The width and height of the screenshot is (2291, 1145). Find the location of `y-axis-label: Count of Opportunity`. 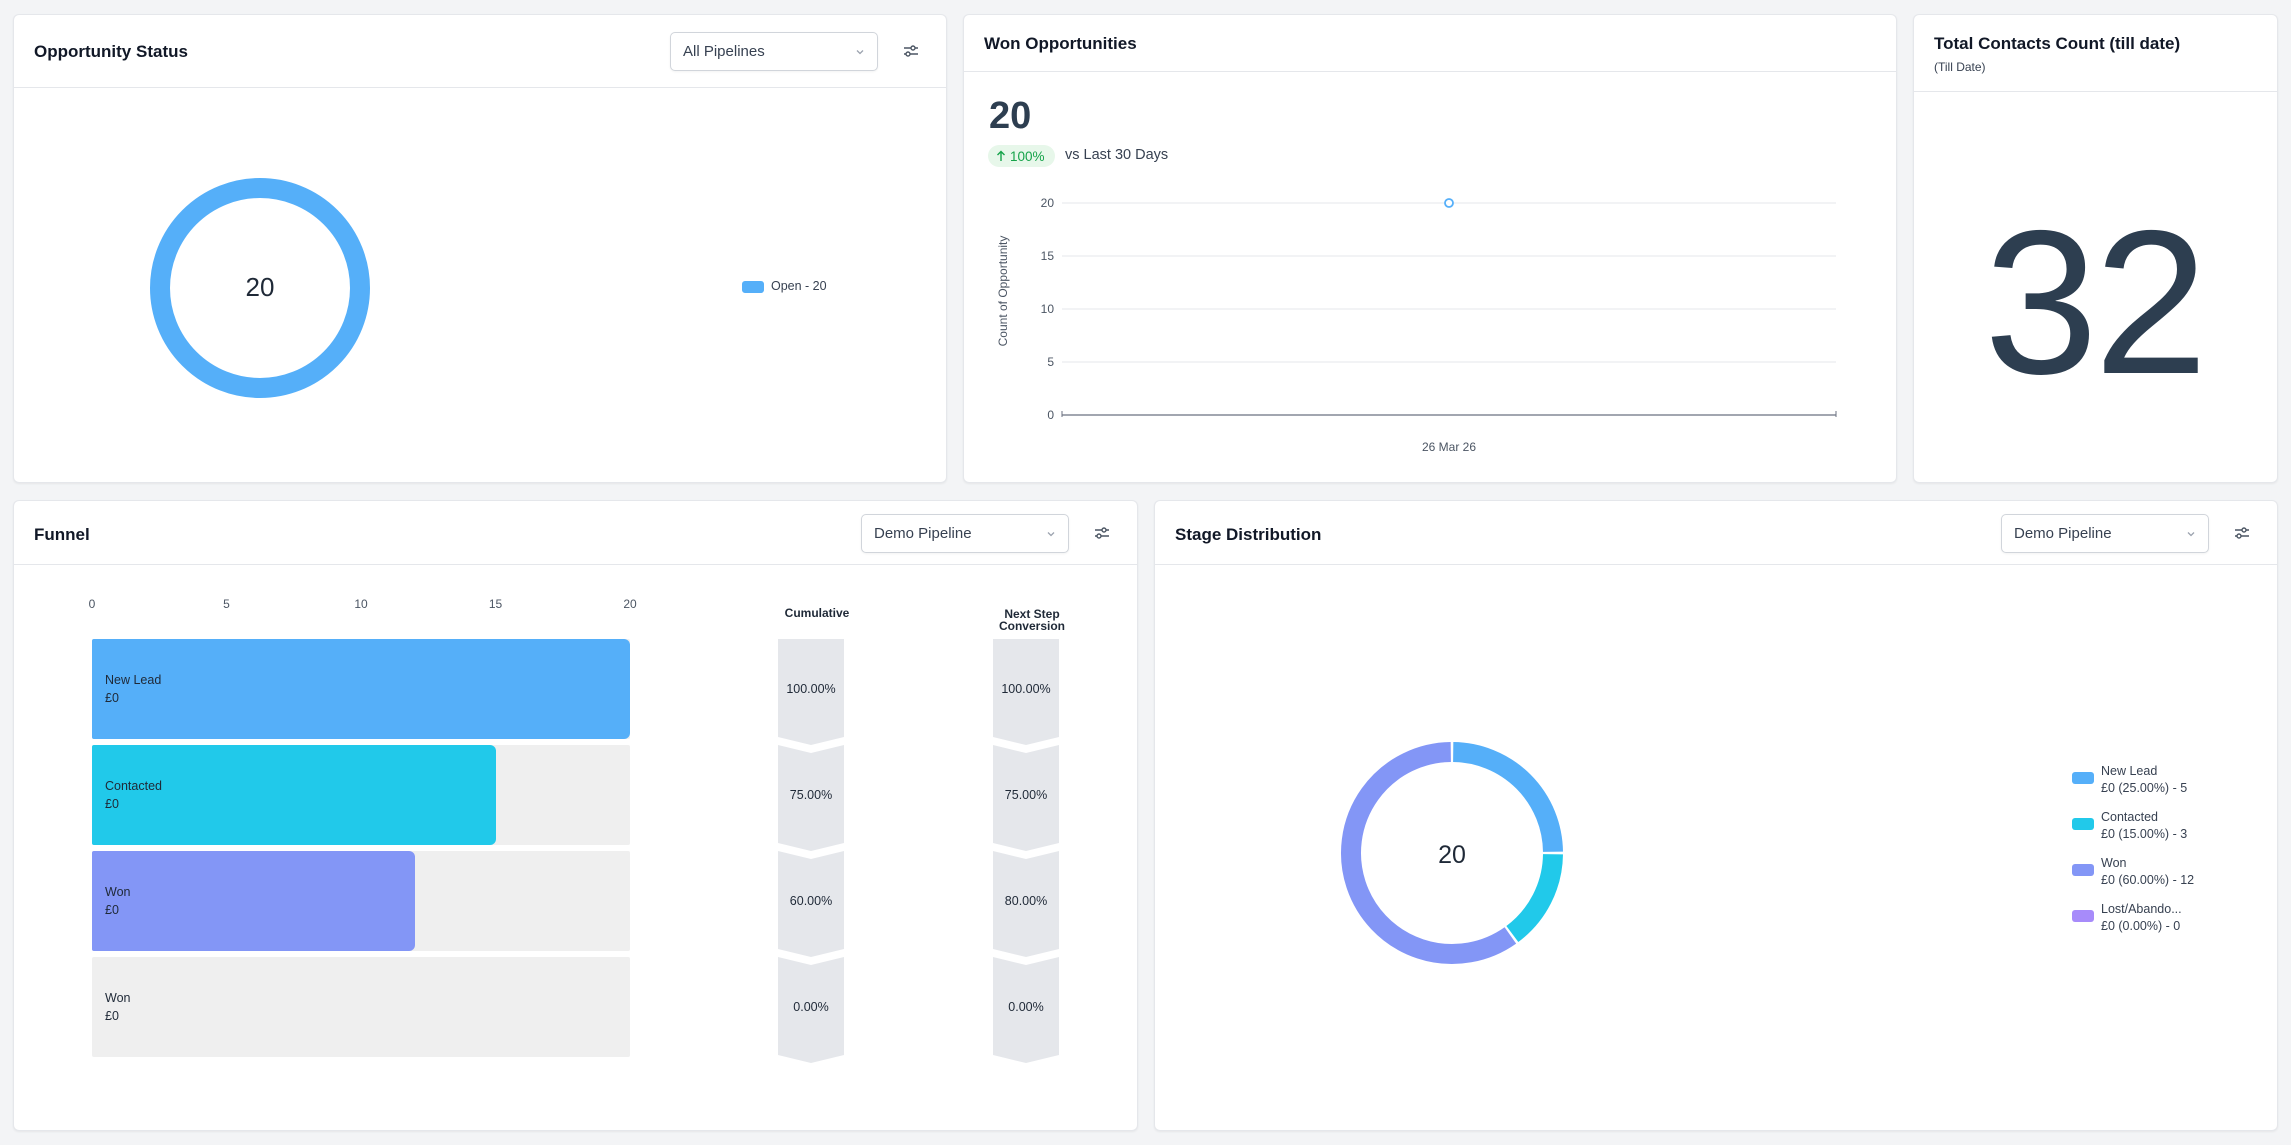

y-axis-label: Count of Opportunity is located at coordinates (1003, 291).